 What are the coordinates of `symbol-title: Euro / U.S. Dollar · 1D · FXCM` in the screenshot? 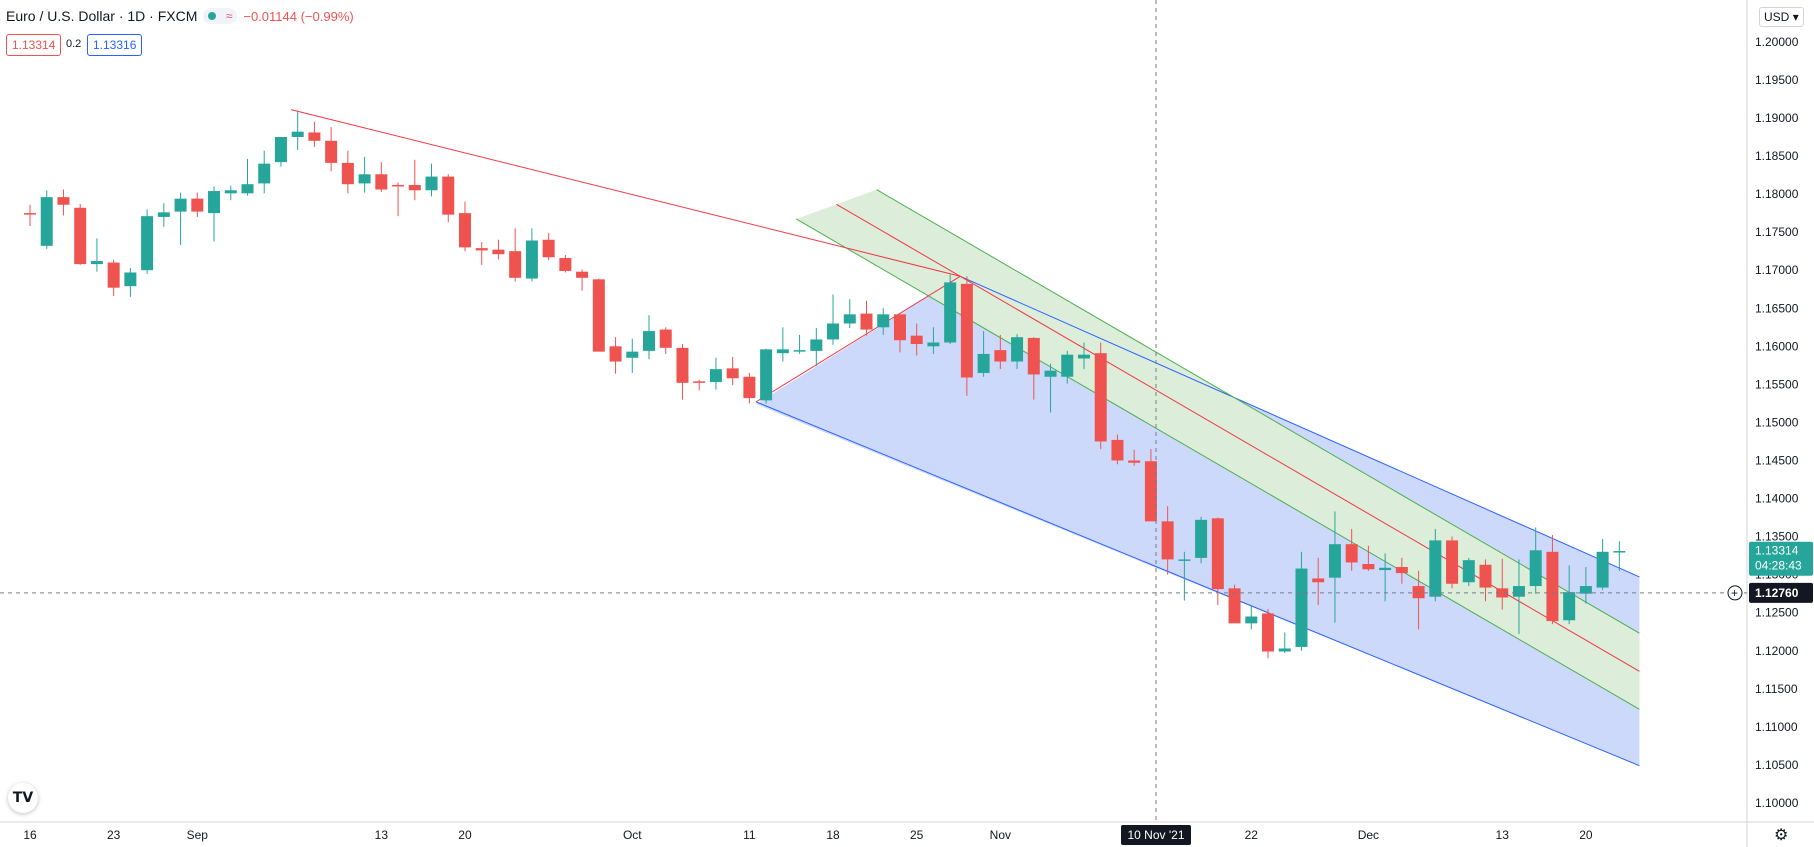 It's located at (102, 16).